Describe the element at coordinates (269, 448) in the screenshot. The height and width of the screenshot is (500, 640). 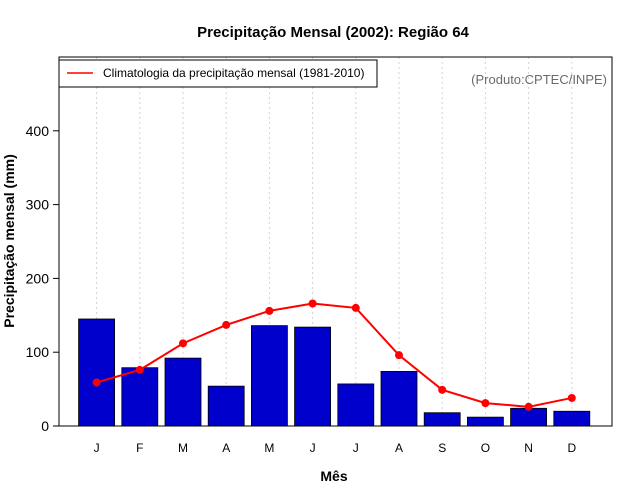
I see `x-tick-label-4: M` at that location.